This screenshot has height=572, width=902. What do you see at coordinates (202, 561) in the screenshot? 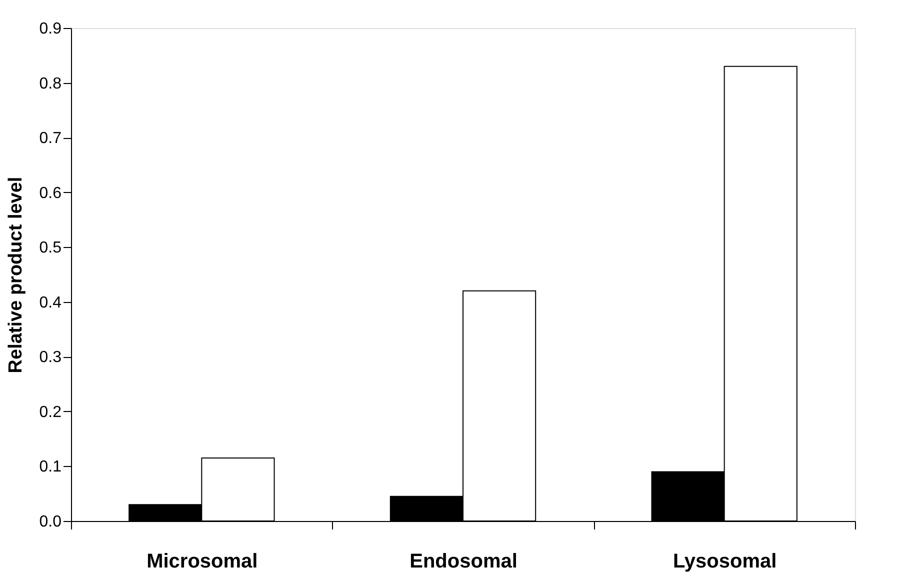
I see `x-tick-label: Microsomal` at bounding box center [202, 561].